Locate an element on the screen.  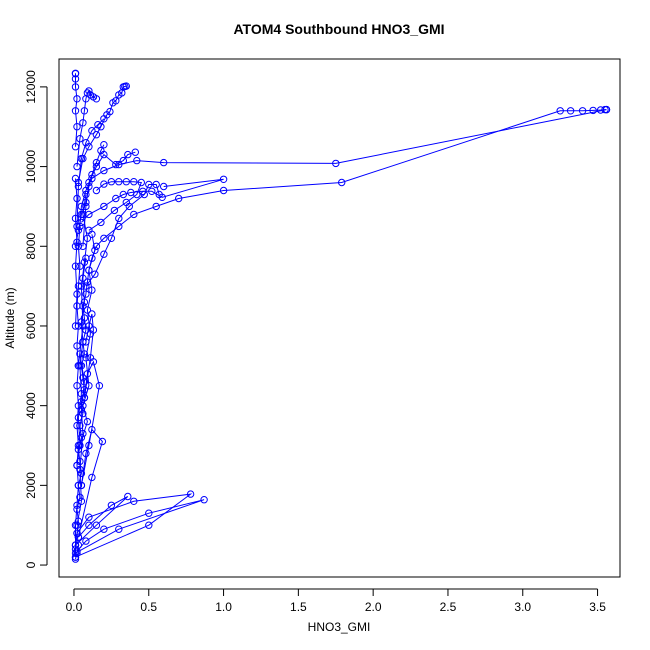
y-tick-label: 4000 is located at coordinates (31, 405).